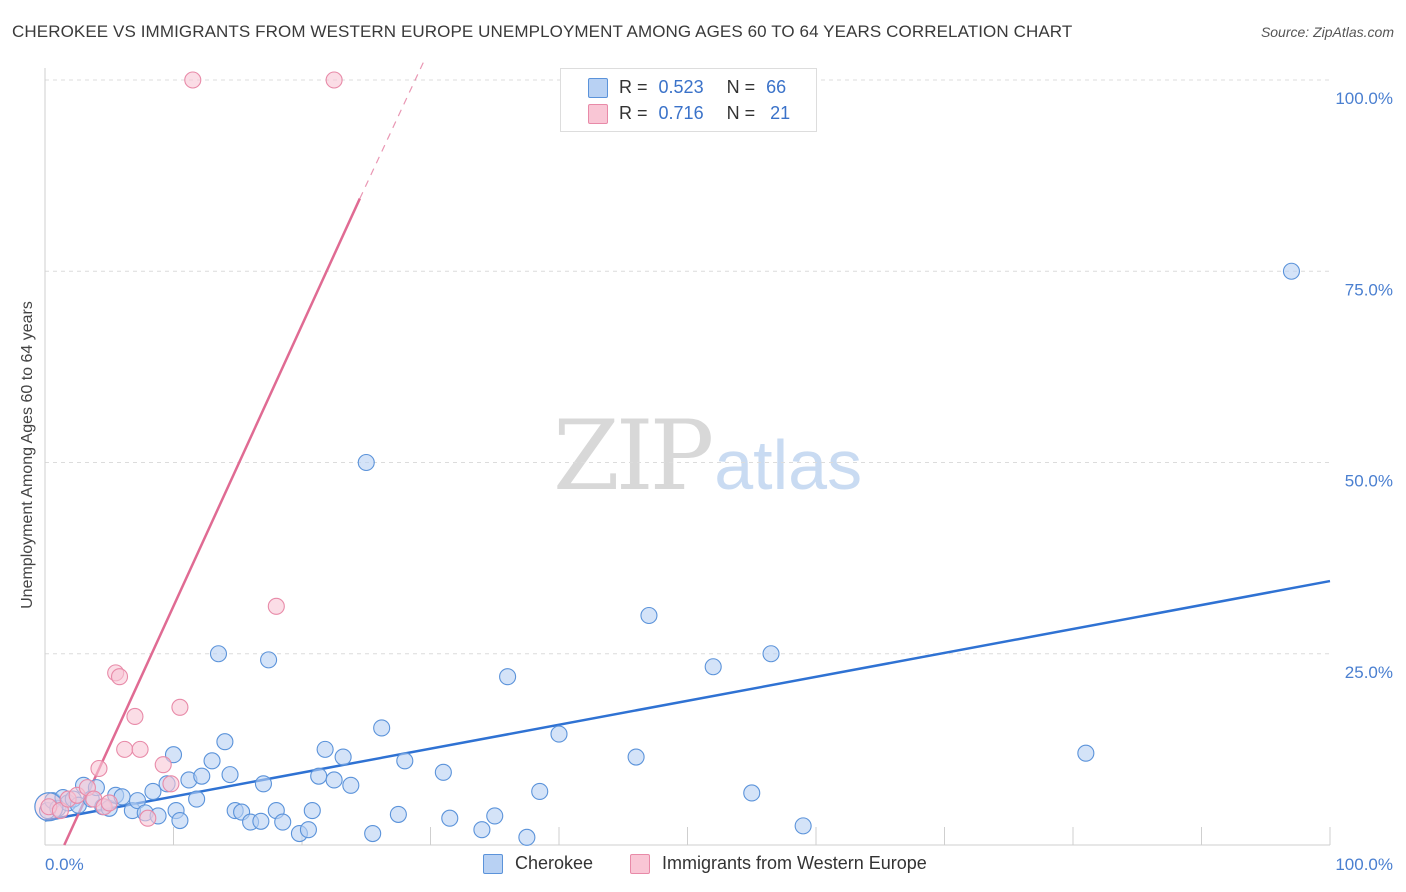 This screenshot has height=892, width=1406. I want to click on watermark: ZIPatlas, so click(707, 456).